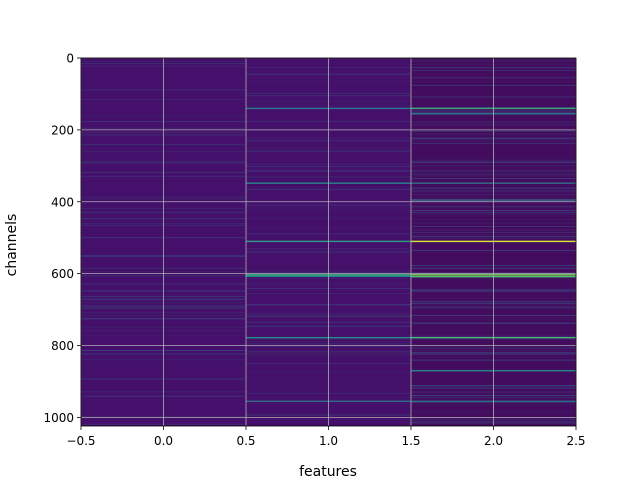 The width and height of the screenshot is (640, 480). What do you see at coordinates (493, 441) in the screenshot?
I see `x-tick-label: 2.0` at bounding box center [493, 441].